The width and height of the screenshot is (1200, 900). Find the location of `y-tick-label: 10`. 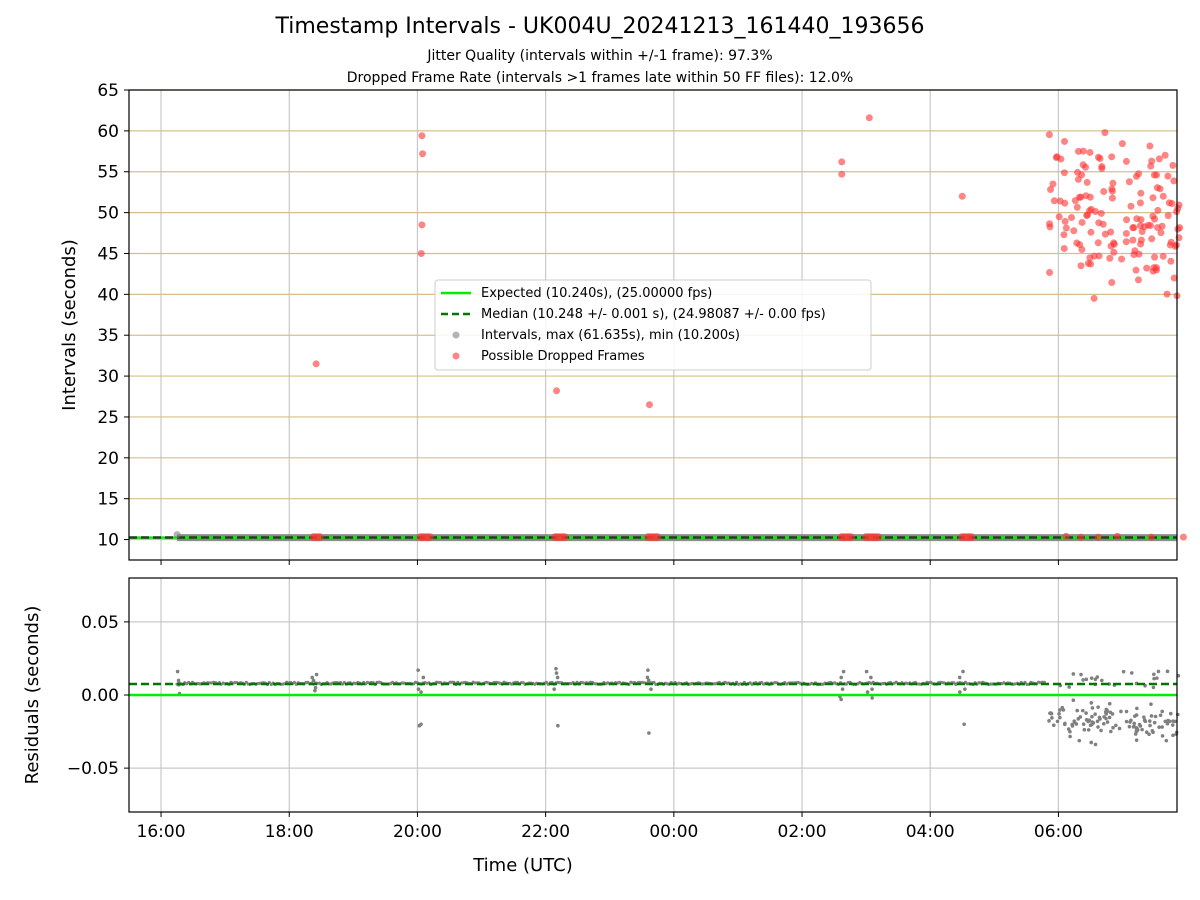

y-tick-label: 10 is located at coordinates (108, 541).